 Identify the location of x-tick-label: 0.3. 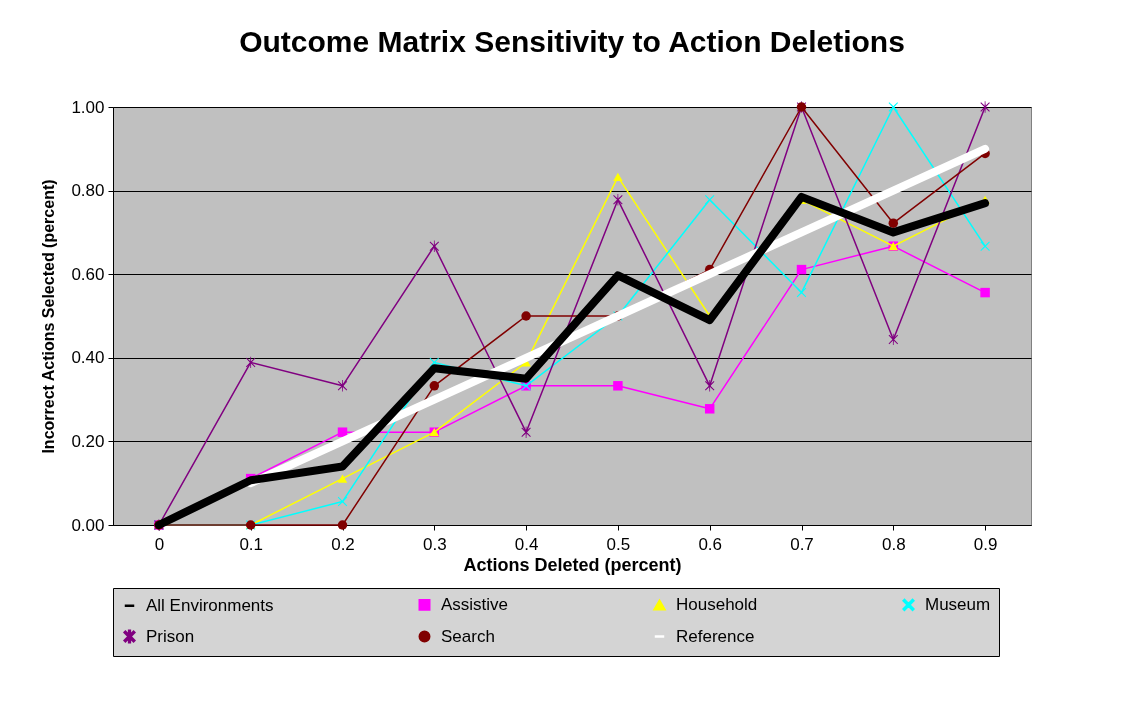
(434, 544).